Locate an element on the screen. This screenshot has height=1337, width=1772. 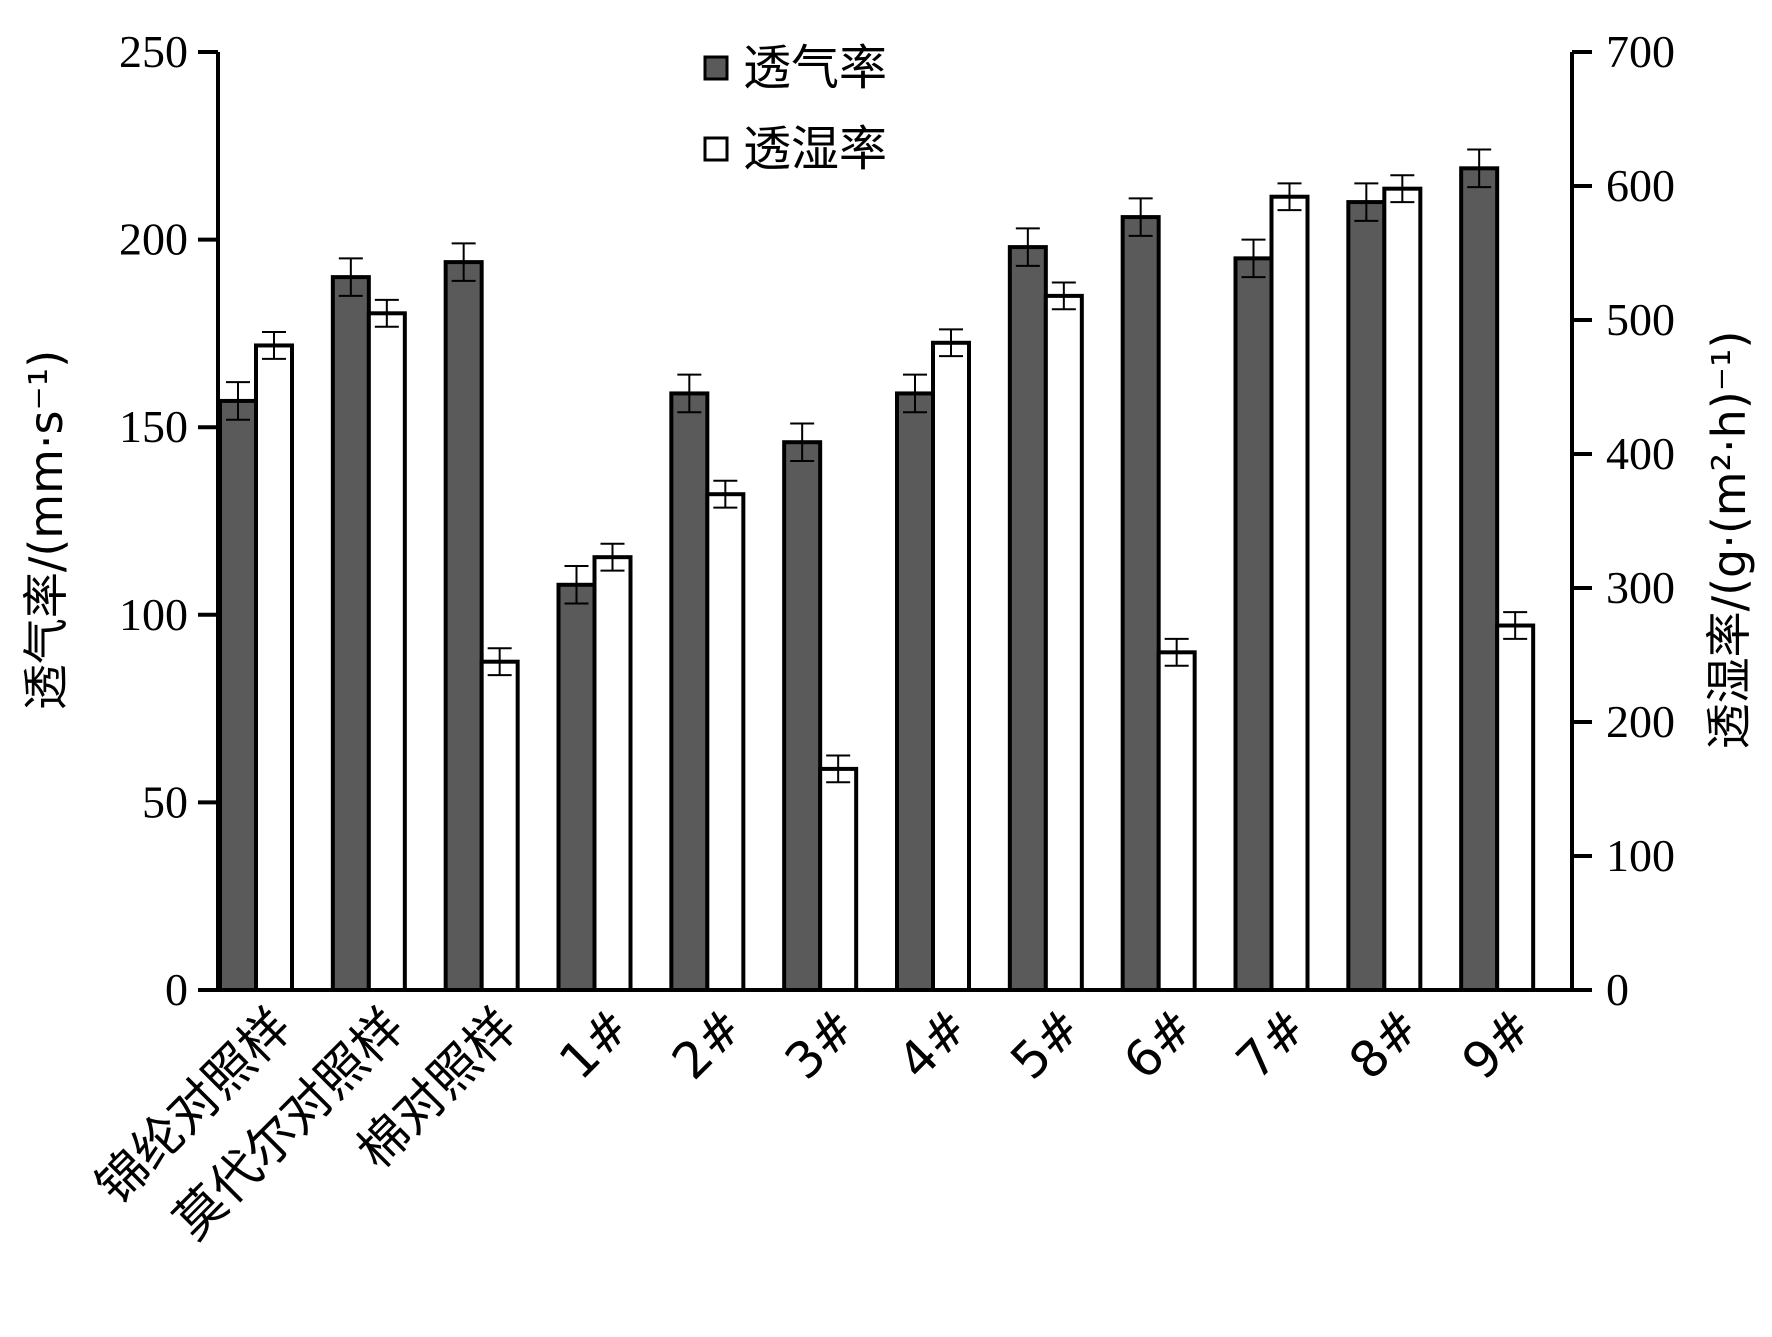
y-left-tick-label-0: 0 is located at coordinates (176, 989).